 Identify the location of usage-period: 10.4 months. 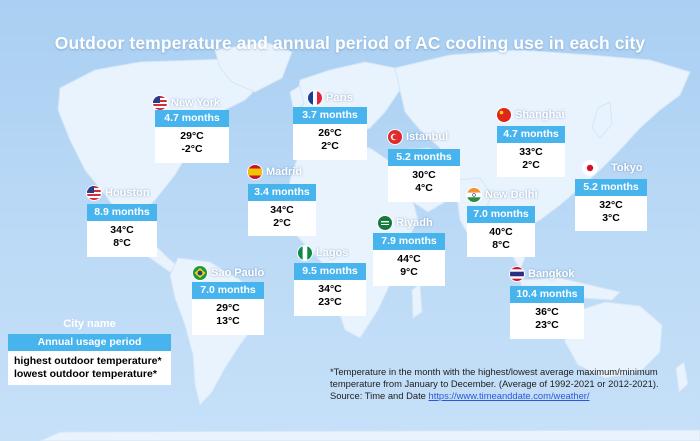
(547, 294).